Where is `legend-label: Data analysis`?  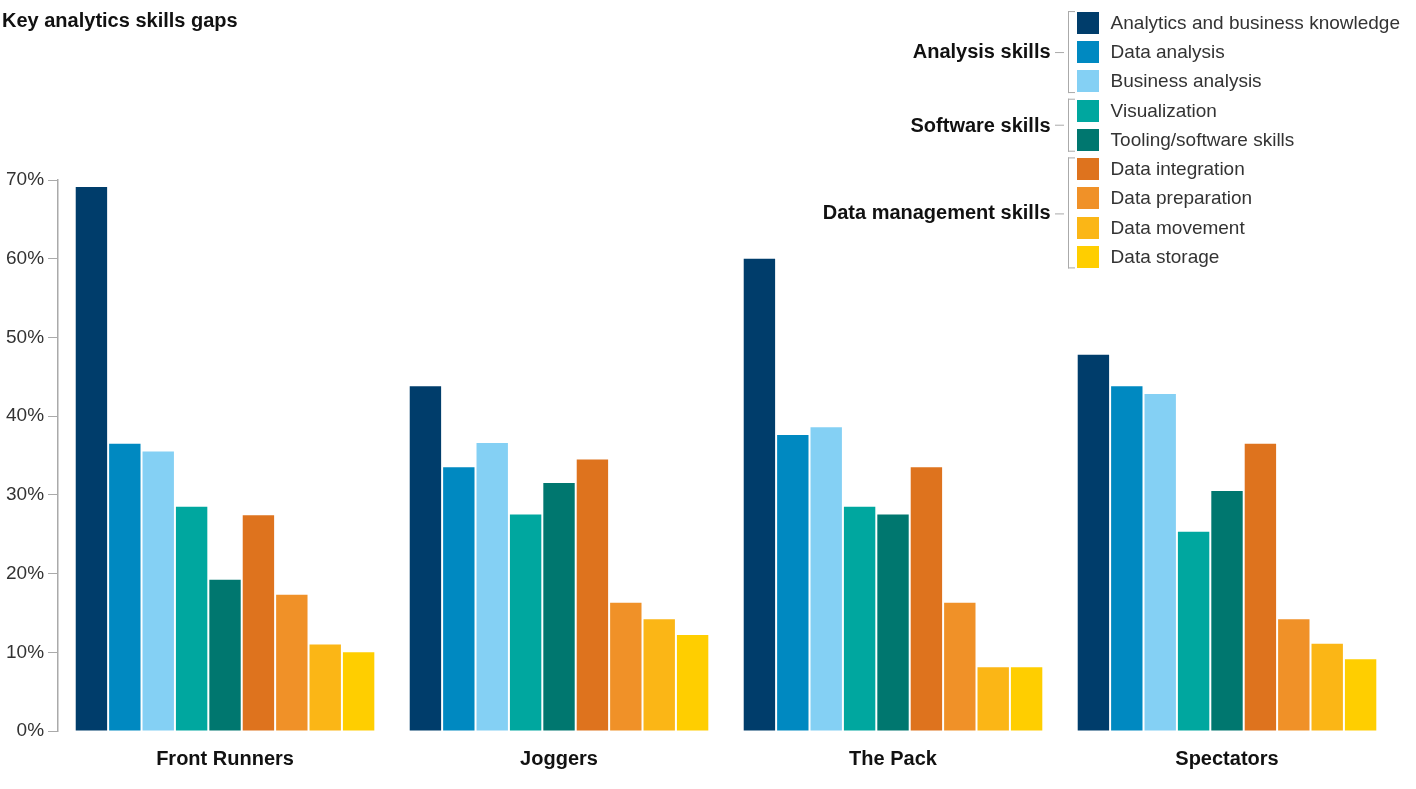
legend-label: Data analysis is located at coordinates (1167, 51).